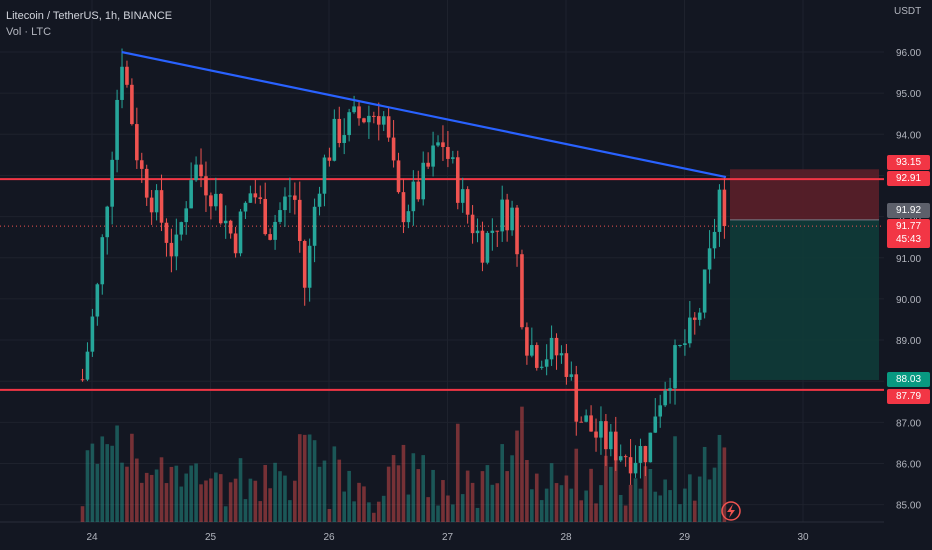 Image resolution: width=932 pixels, height=550 pixels. Describe the element at coordinates (908, 94) in the screenshot. I see `price-tick-label: 95.00` at that location.